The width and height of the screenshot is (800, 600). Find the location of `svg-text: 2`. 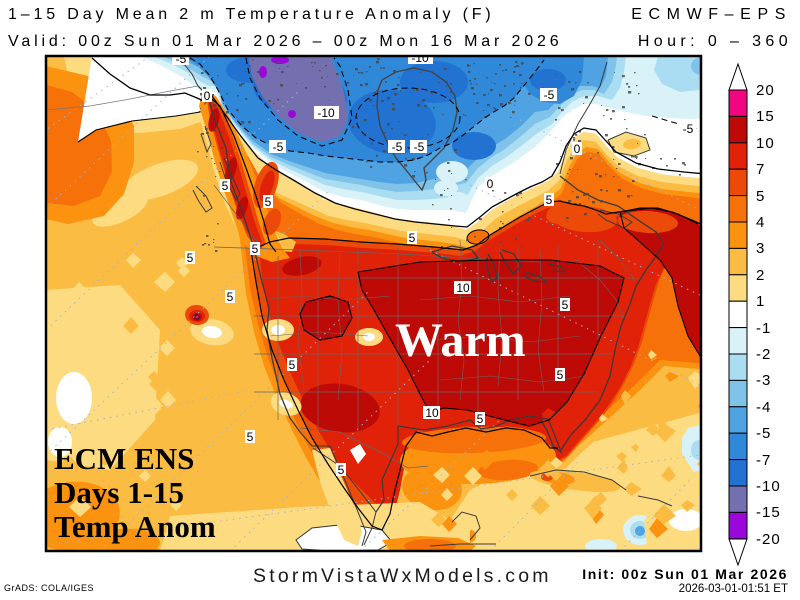

svg-text: 2 is located at coordinates (760, 275).